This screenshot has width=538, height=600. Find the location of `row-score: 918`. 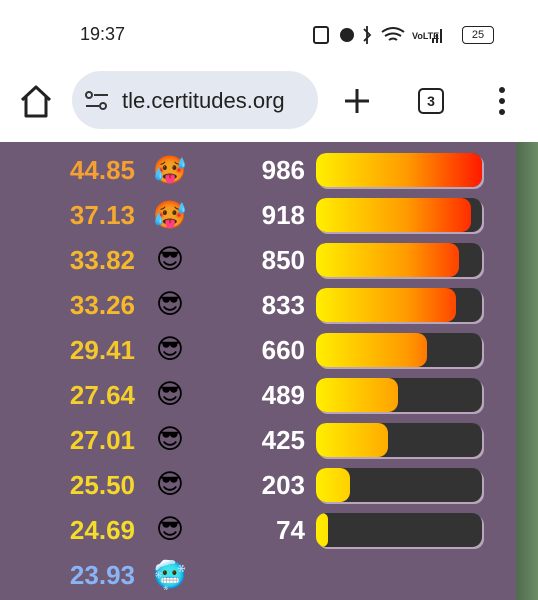

row-score: 918 is located at coordinates (283, 215).